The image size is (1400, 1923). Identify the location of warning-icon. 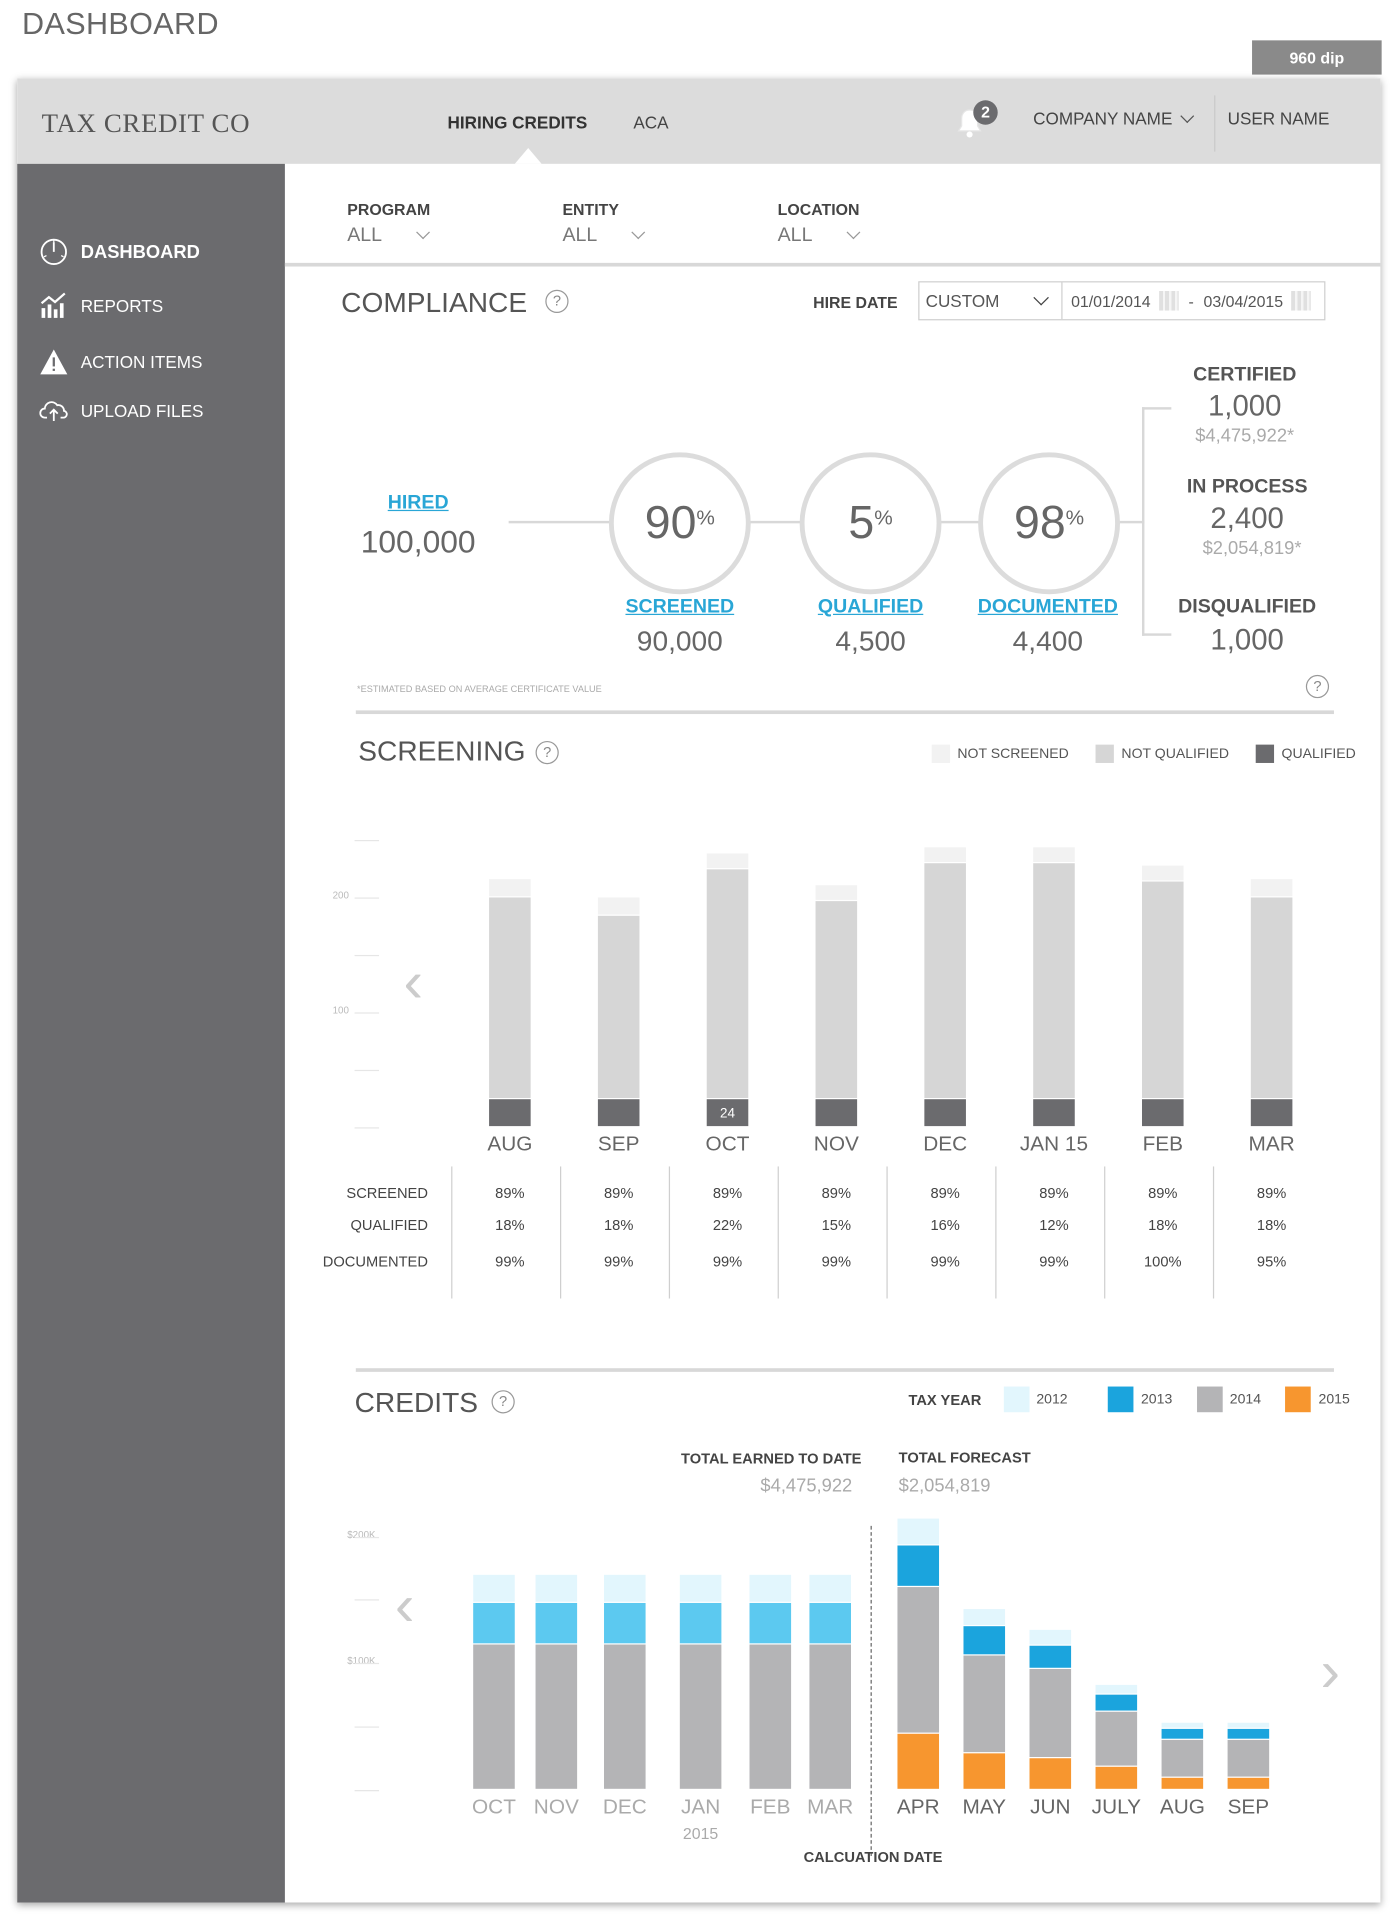
(53, 361).